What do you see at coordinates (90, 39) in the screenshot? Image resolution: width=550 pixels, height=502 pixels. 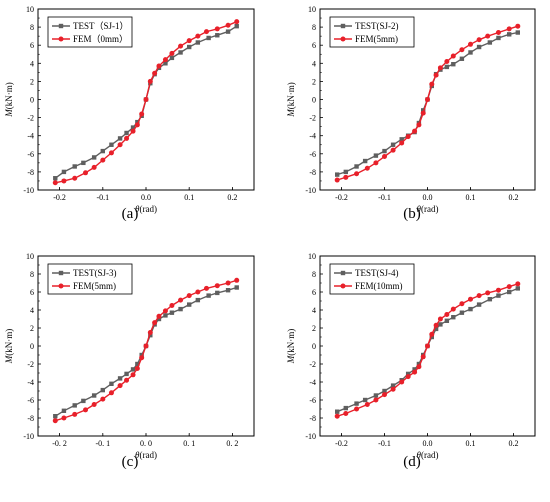 I see `legend-entry: FEM（0mm）` at bounding box center [90, 39].